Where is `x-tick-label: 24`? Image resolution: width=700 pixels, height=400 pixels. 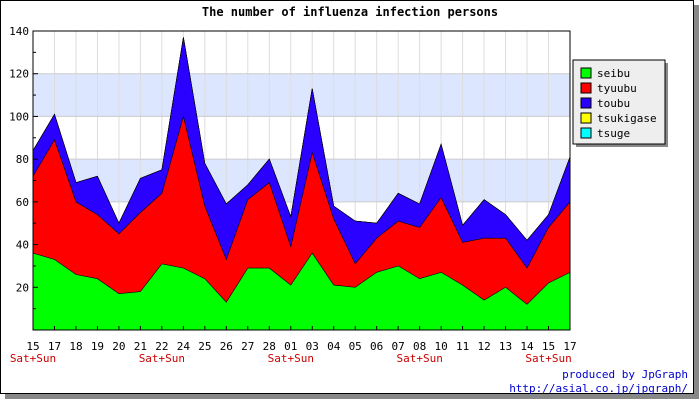
x-tick-label: 24 is located at coordinates (184, 346).